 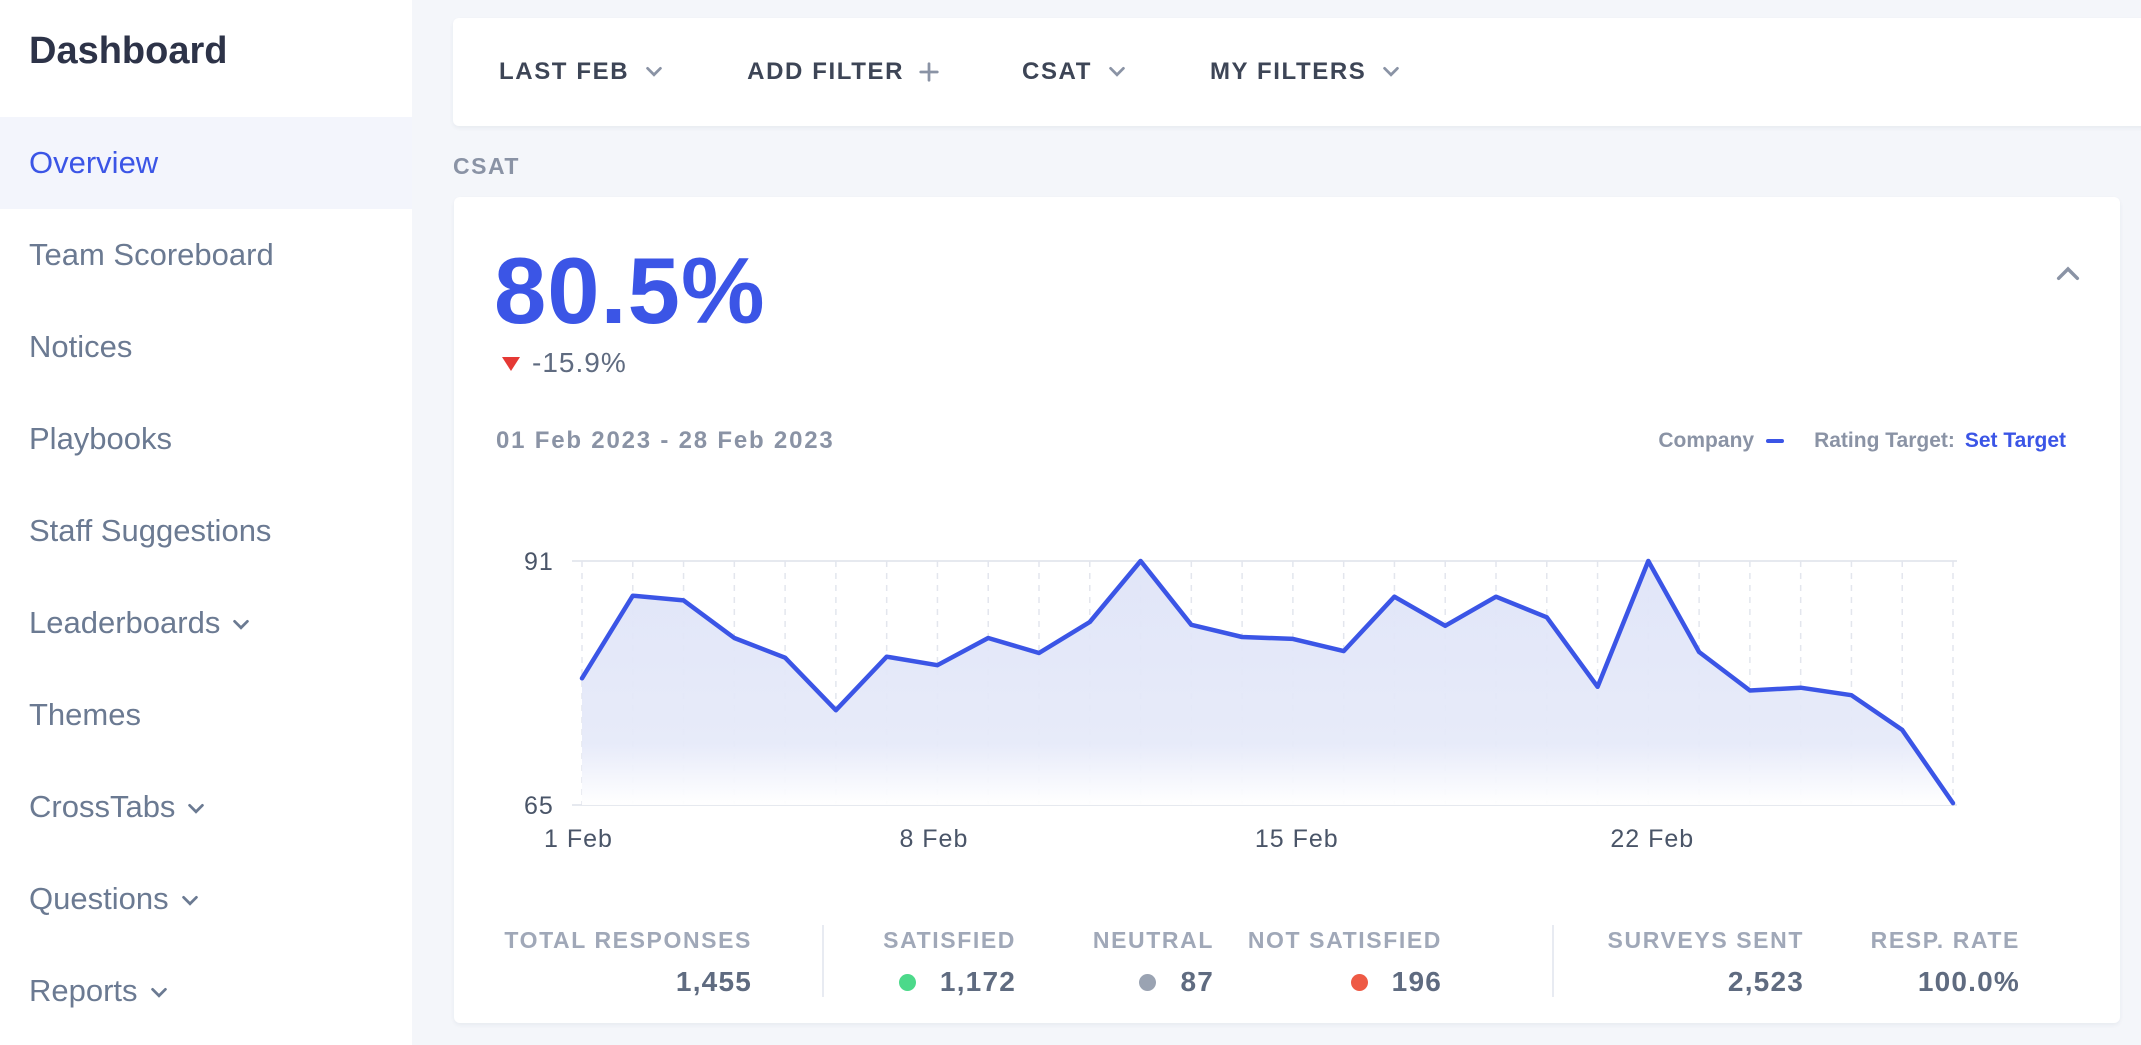 What do you see at coordinates (85, 714) in the screenshot?
I see `sidebar-item-label: Themes` at bounding box center [85, 714].